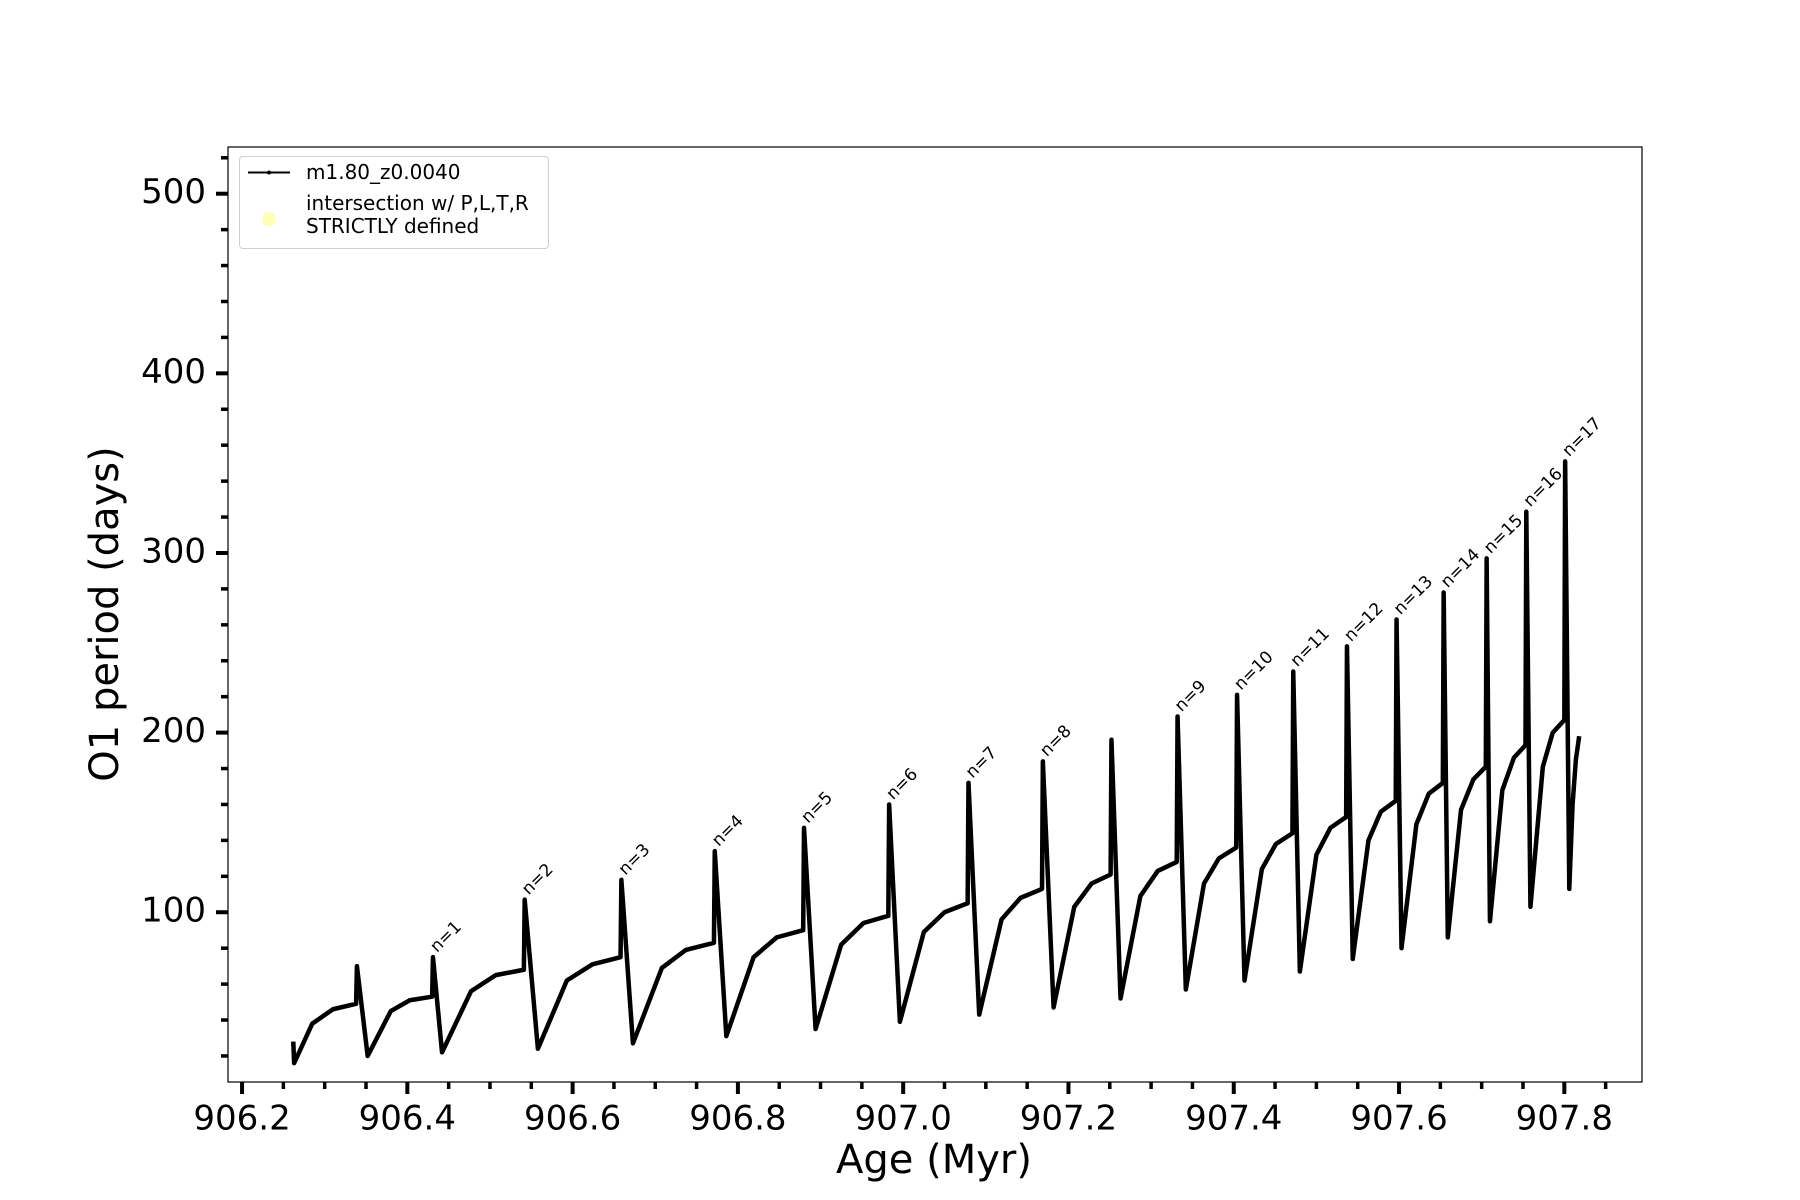  I want to click on x-tick-label: 906.2, so click(241, 1119).